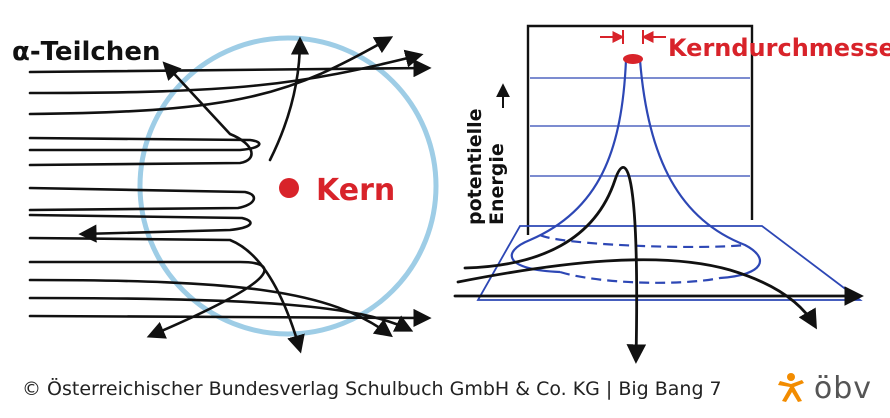 The image size is (890, 418). What do you see at coordinates (633, 59) in the screenshot?
I see `nucleus-top` at bounding box center [633, 59].